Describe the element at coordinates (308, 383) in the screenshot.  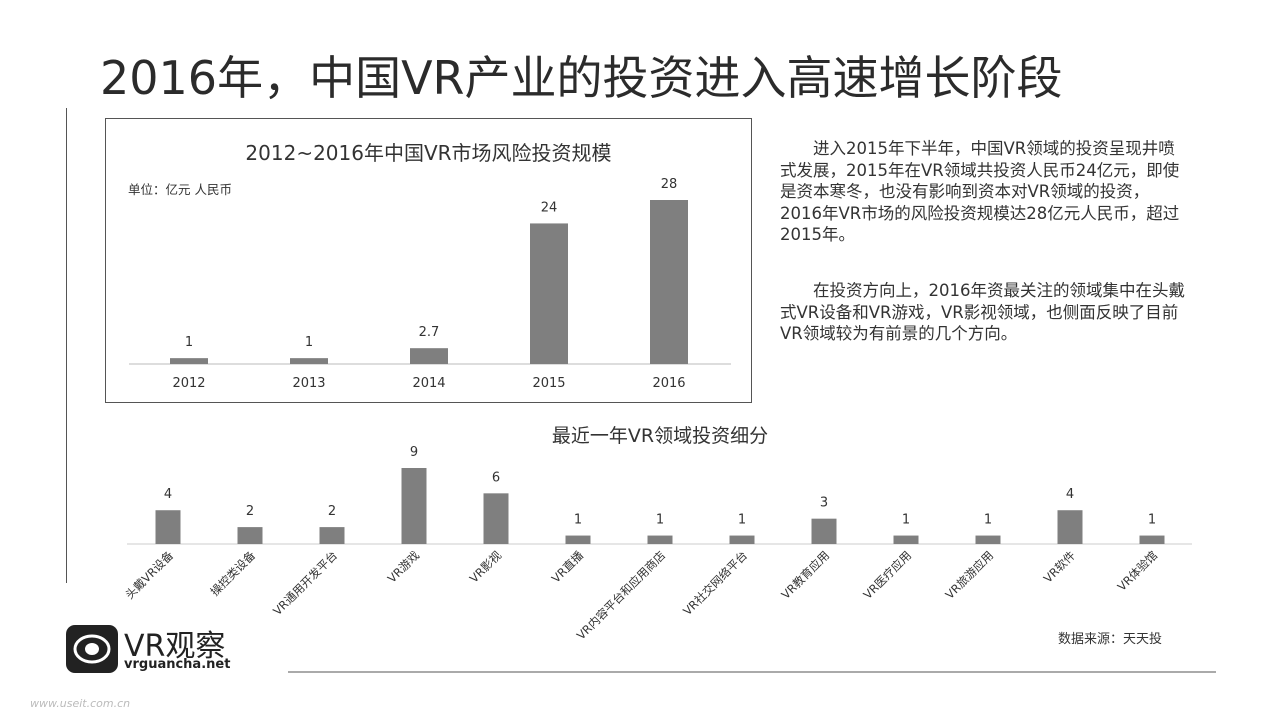
I see `chart1-x-tick-label: 2013` at that location.